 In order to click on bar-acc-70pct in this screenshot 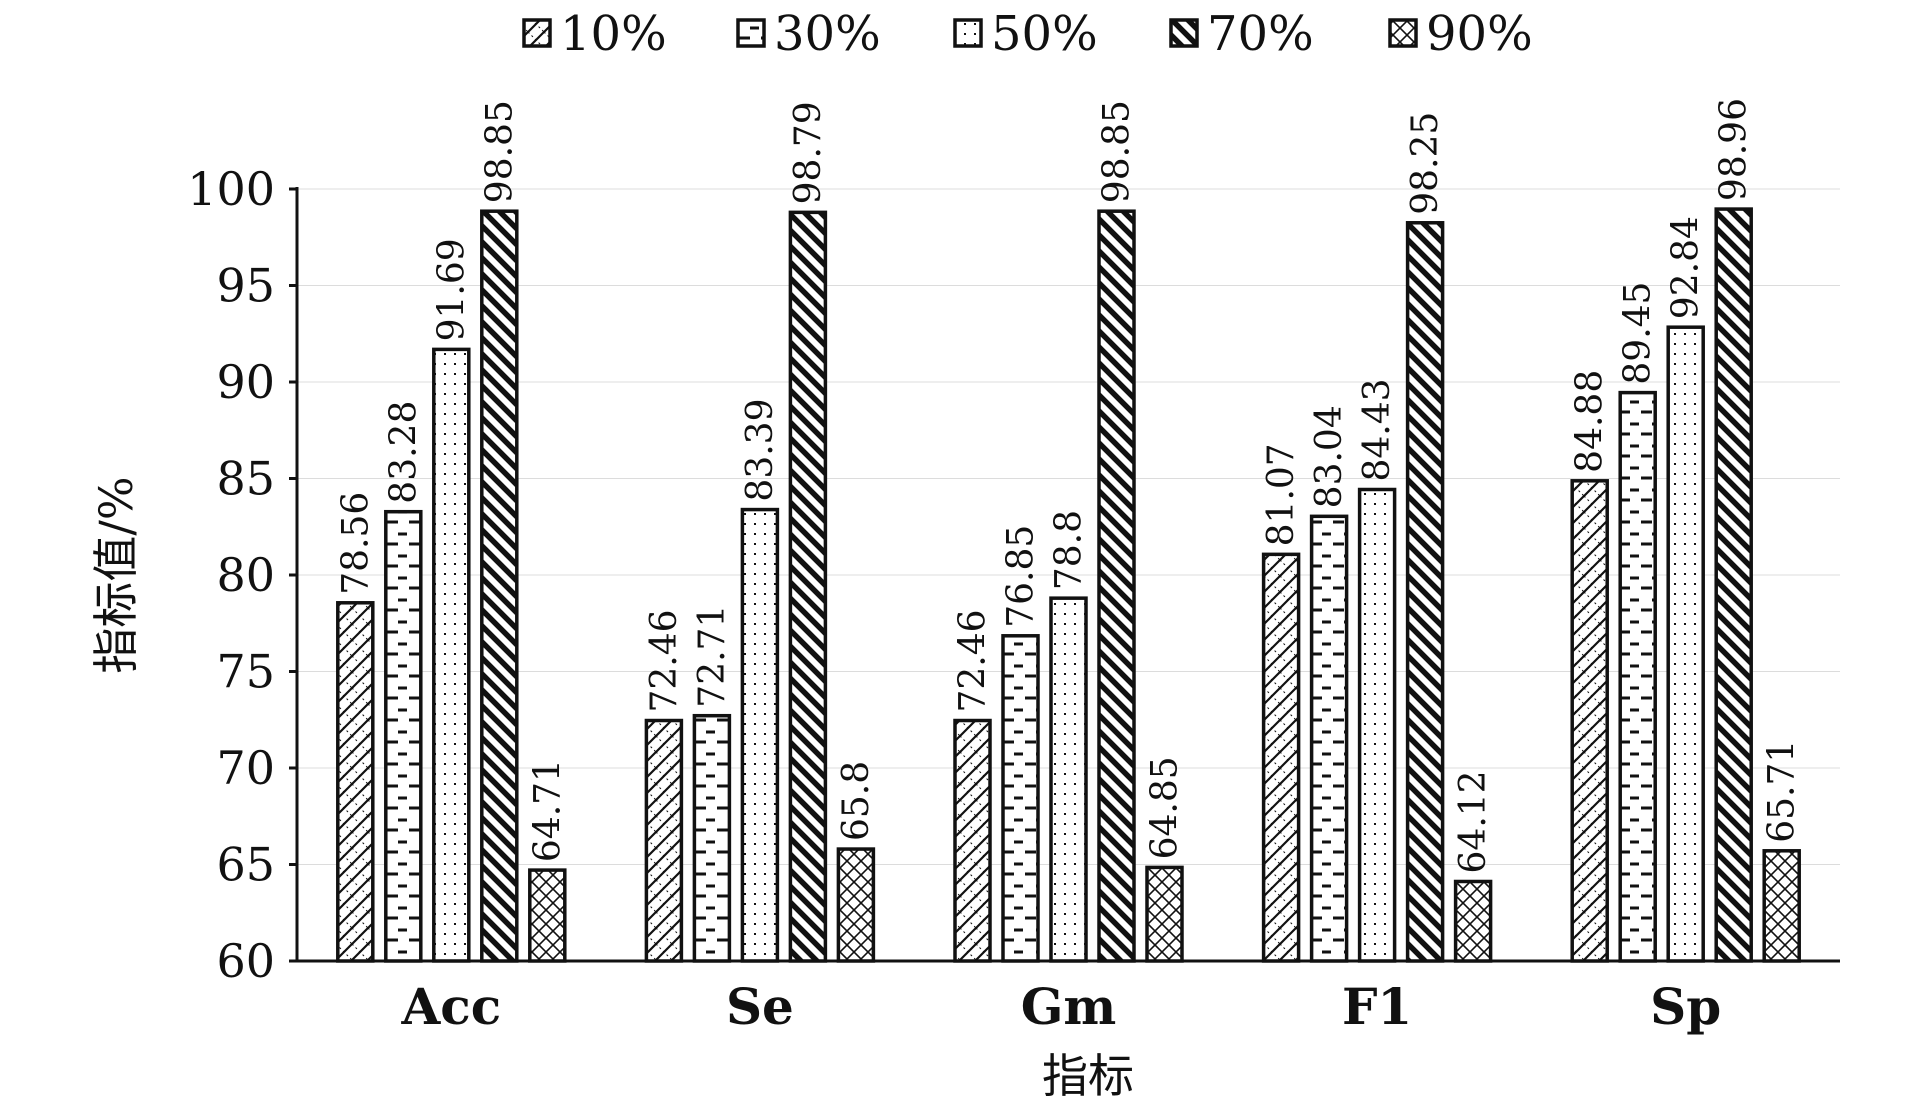, I will do `click(499, 586)`.